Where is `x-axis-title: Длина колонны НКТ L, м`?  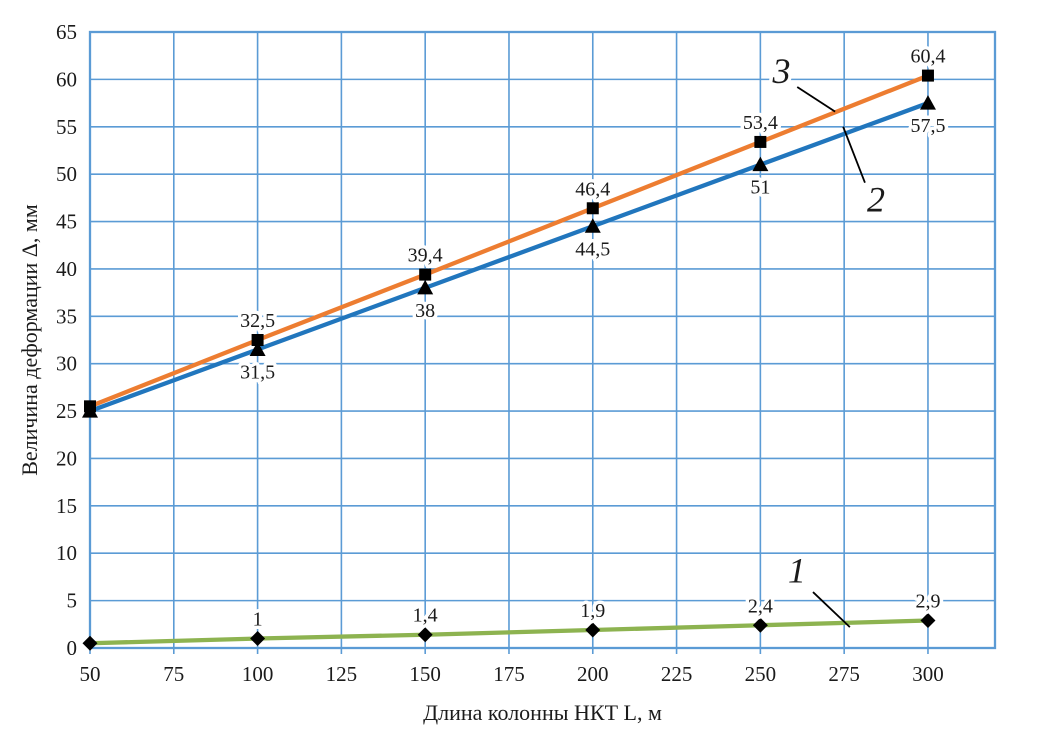
x-axis-title: Длина колонны НКТ L, м is located at coordinates (542, 712).